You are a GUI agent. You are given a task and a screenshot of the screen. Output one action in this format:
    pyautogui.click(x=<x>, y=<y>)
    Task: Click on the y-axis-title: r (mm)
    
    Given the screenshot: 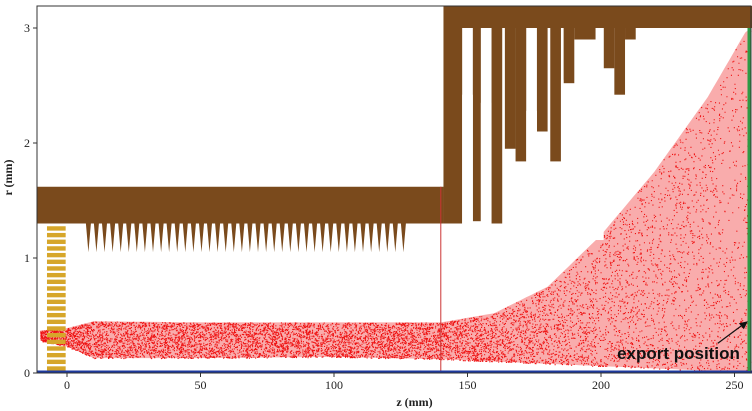 What is the action you would take?
    pyautogui.click(x=8, y=177)
    